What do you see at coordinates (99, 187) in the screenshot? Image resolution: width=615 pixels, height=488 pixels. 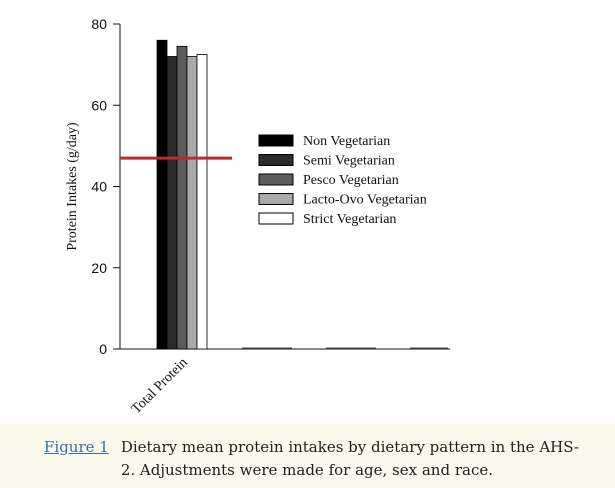 I see `y-tick-label: 40` at bounding box center [99, 187].